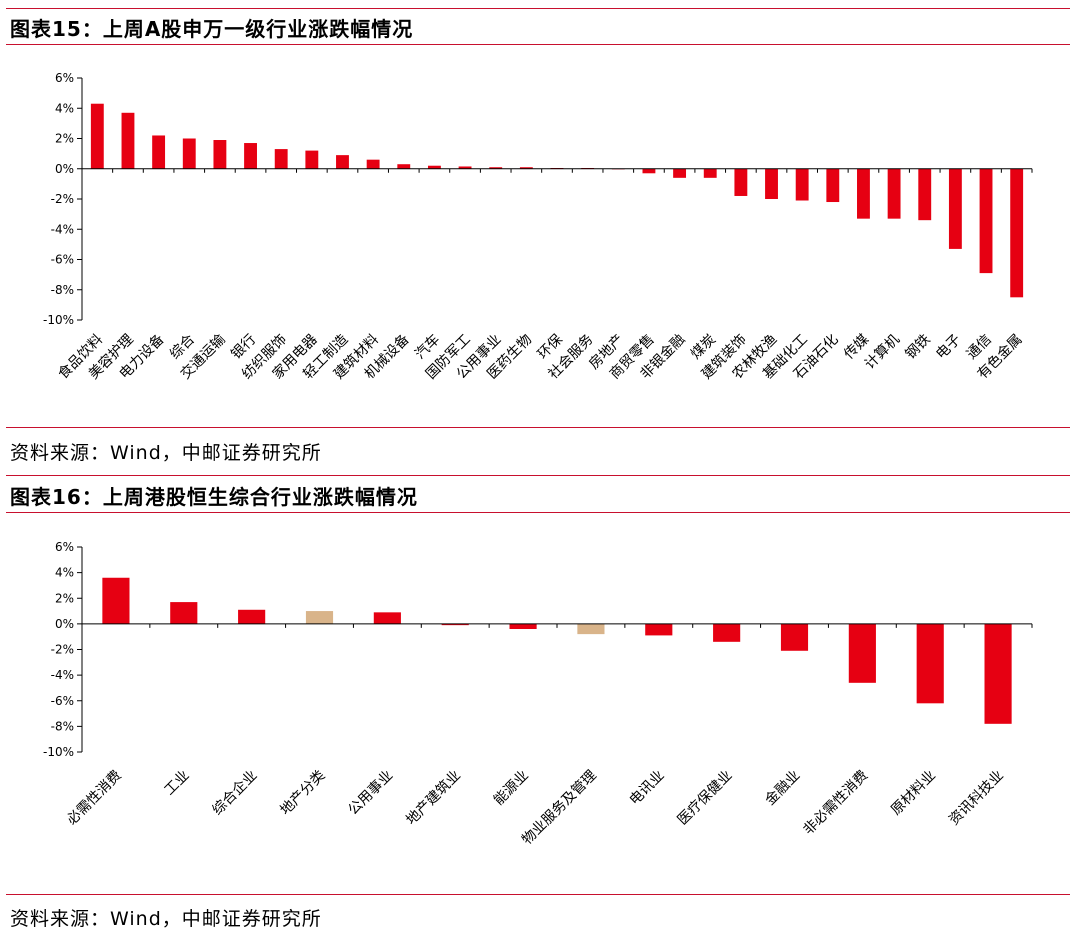 This screenshot has height=936, width=1080. I want to click on x-category-label: 资讯科技业, so click(976, 798).